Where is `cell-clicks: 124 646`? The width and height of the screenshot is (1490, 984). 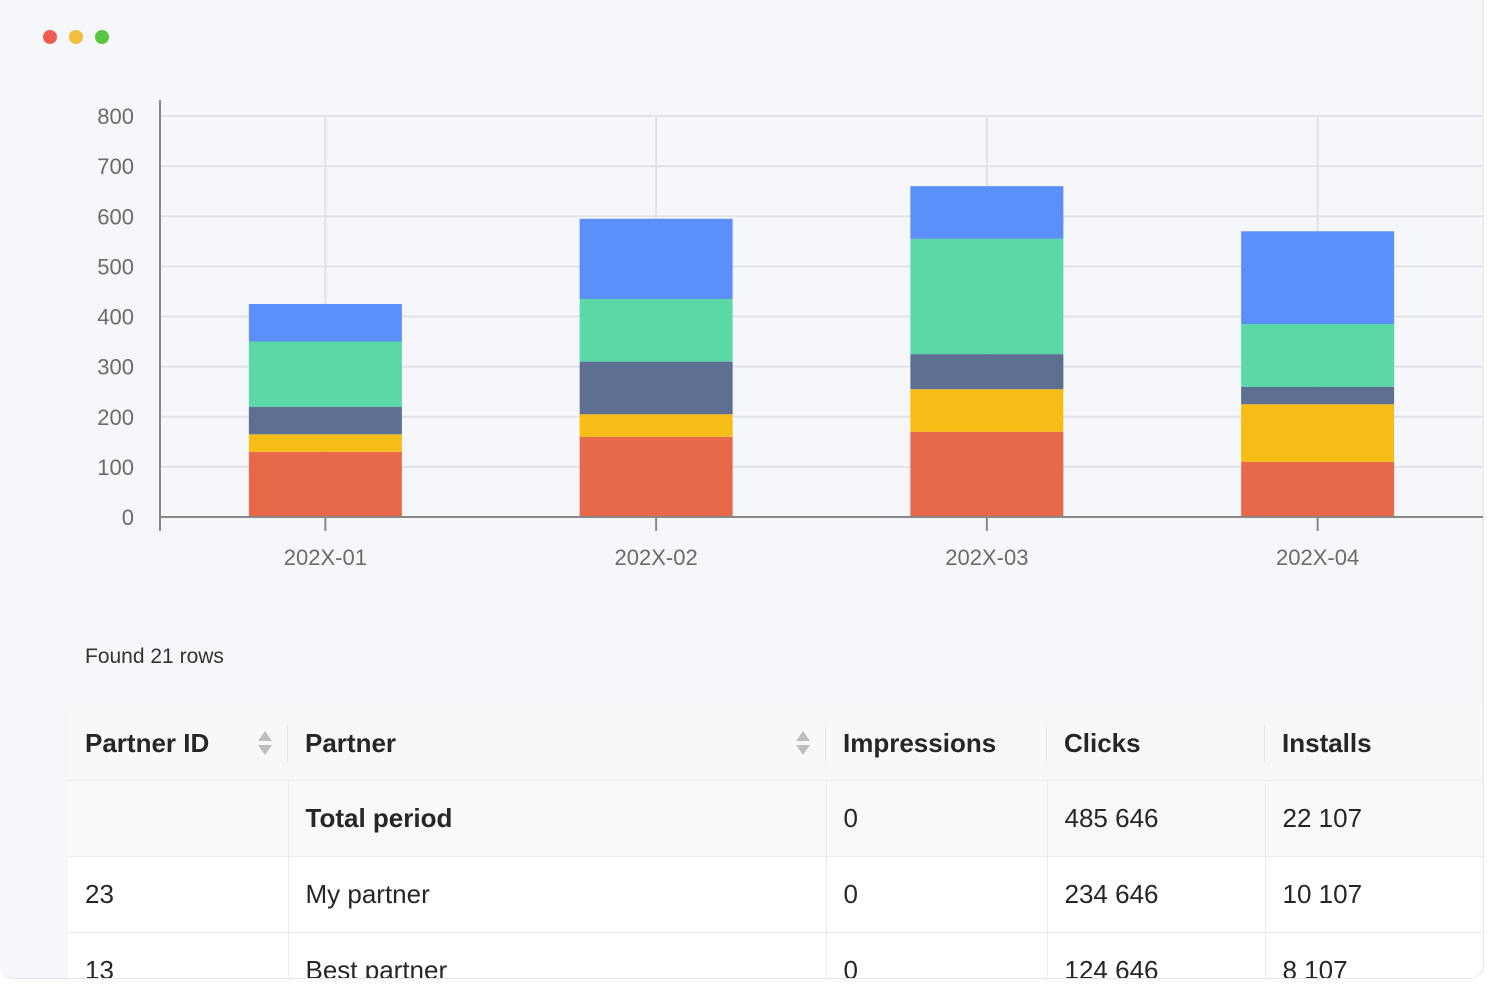 cell-clicks: 124 646 is located at coordinates (1156, 955).